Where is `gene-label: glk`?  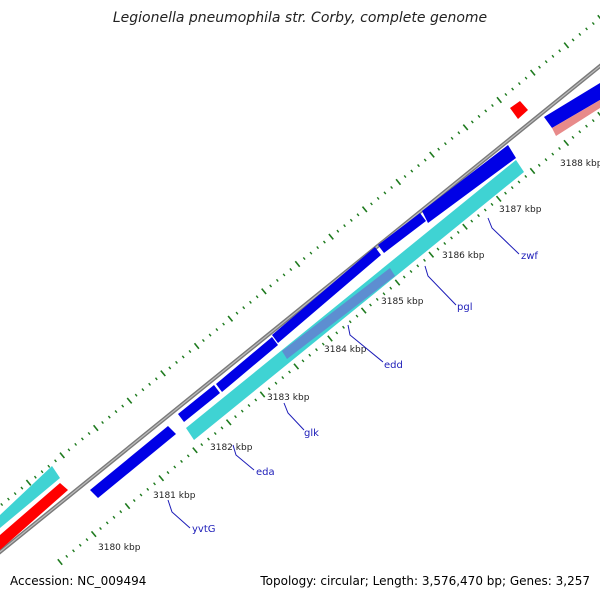 gene-label: glk is located at coordinates (311, 433).